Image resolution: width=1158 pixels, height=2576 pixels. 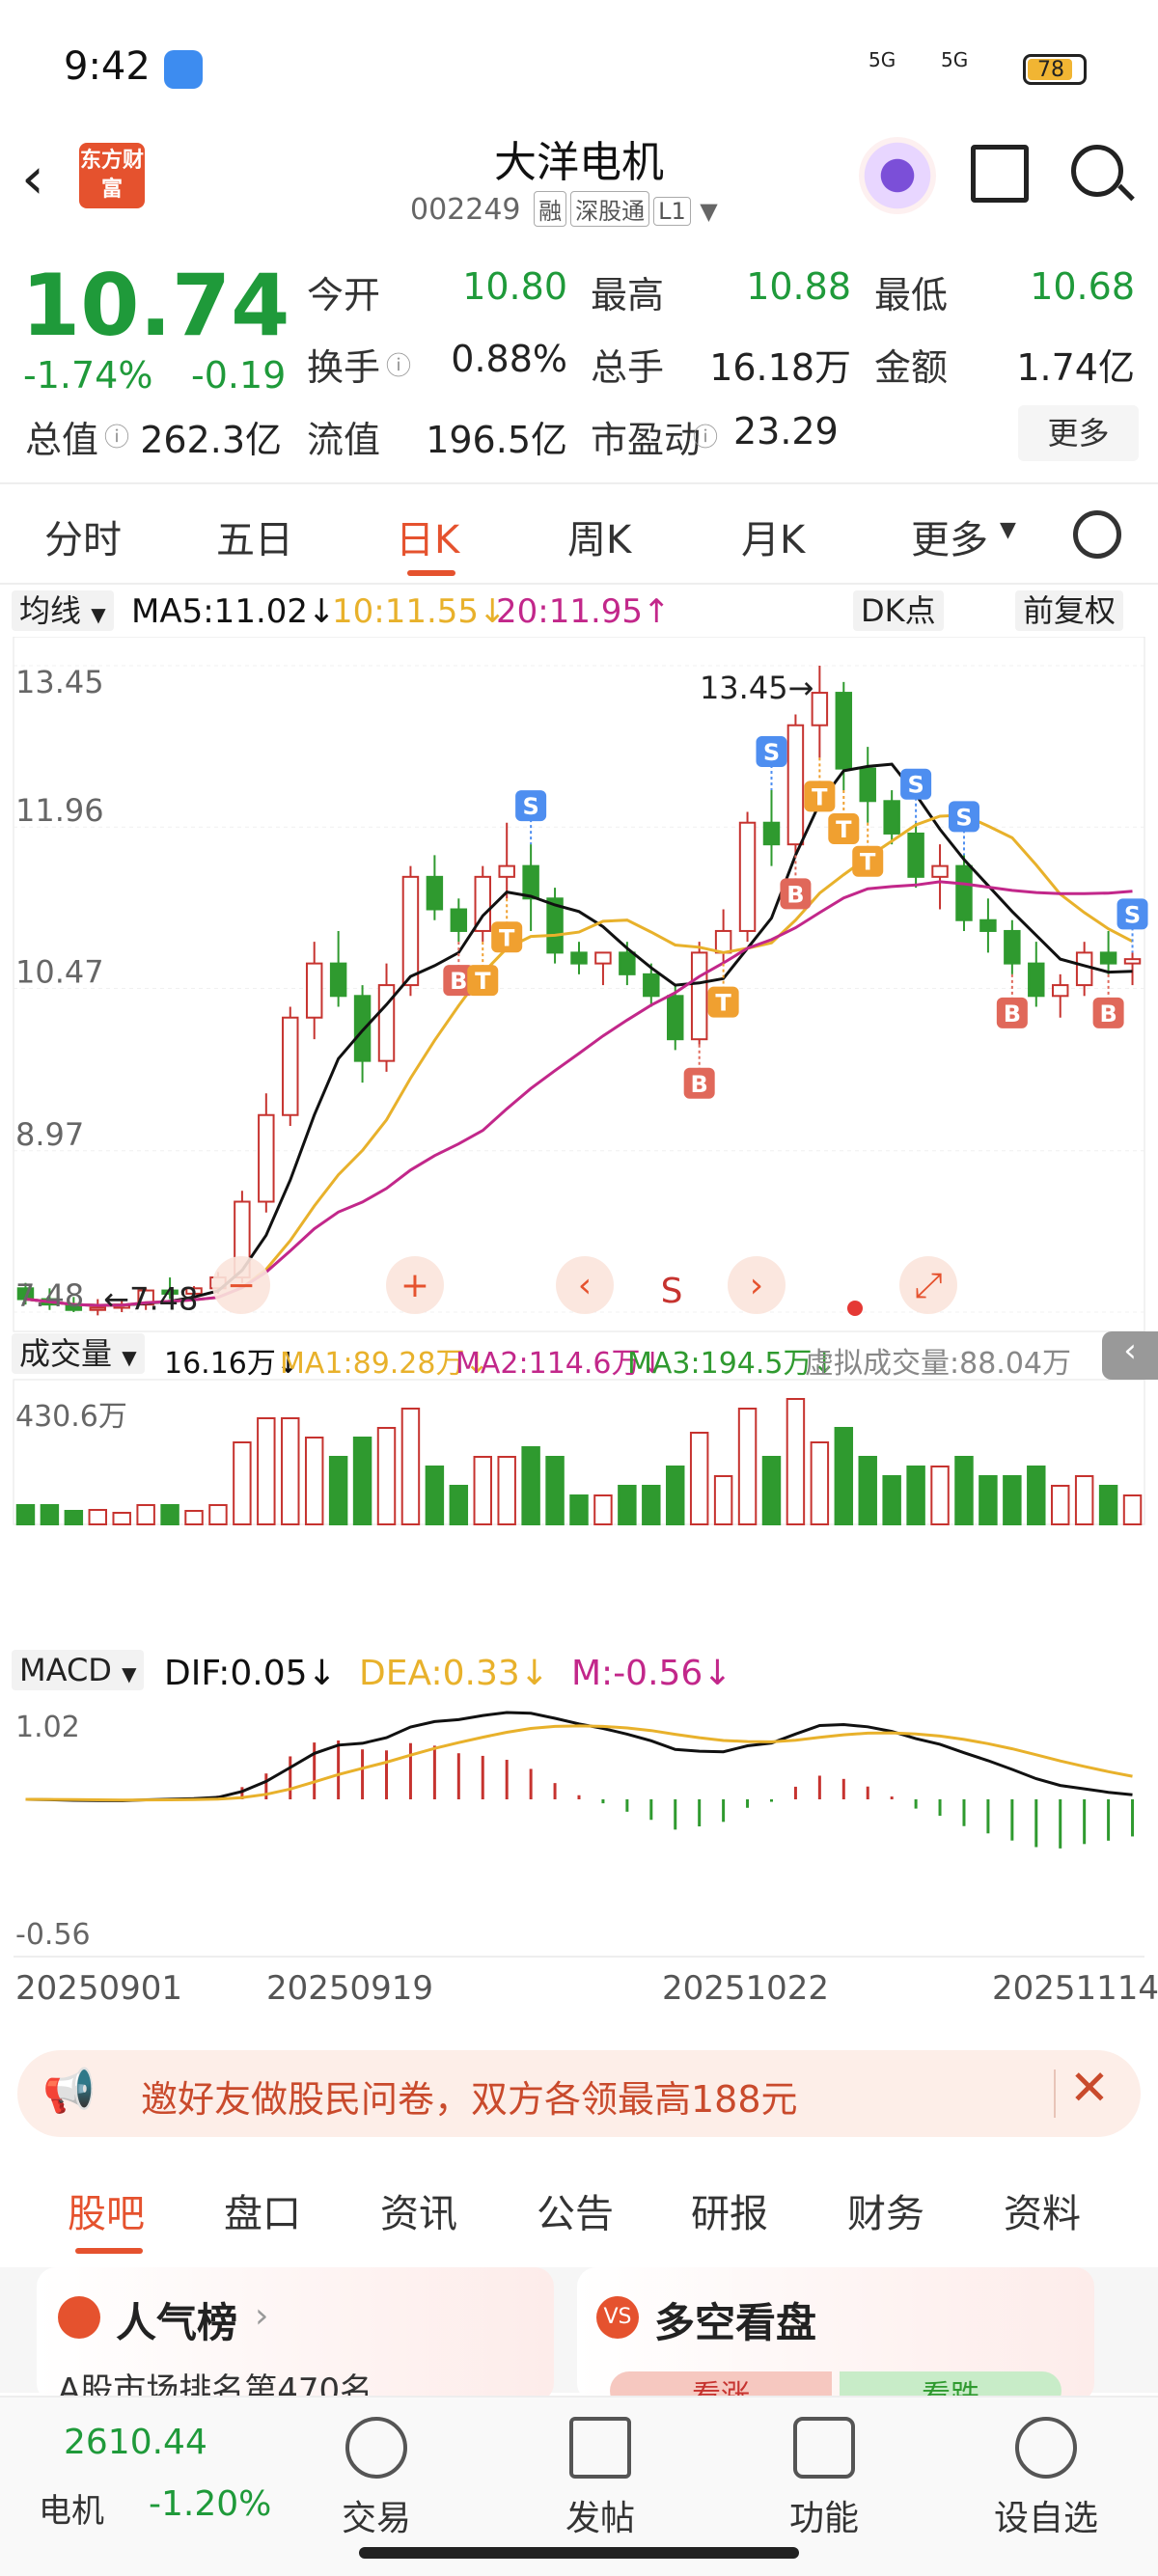 I want to click on tab-pankou: 盘口, so click(x=262, y=2214).